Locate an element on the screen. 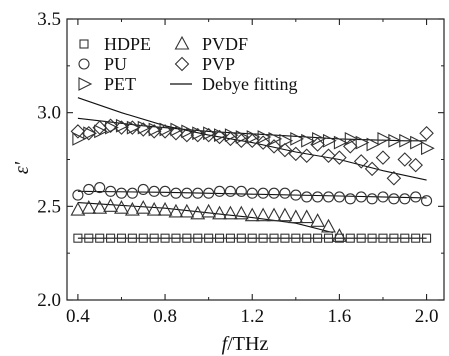  legend-label: PVP is located at coordinates (218, 64).